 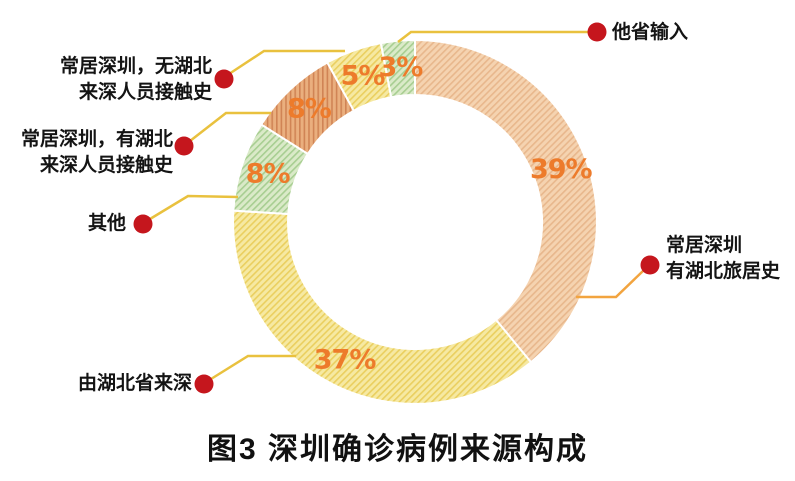 I want to click on segment-value-label-1: 37%, so click(x=345, y=360).